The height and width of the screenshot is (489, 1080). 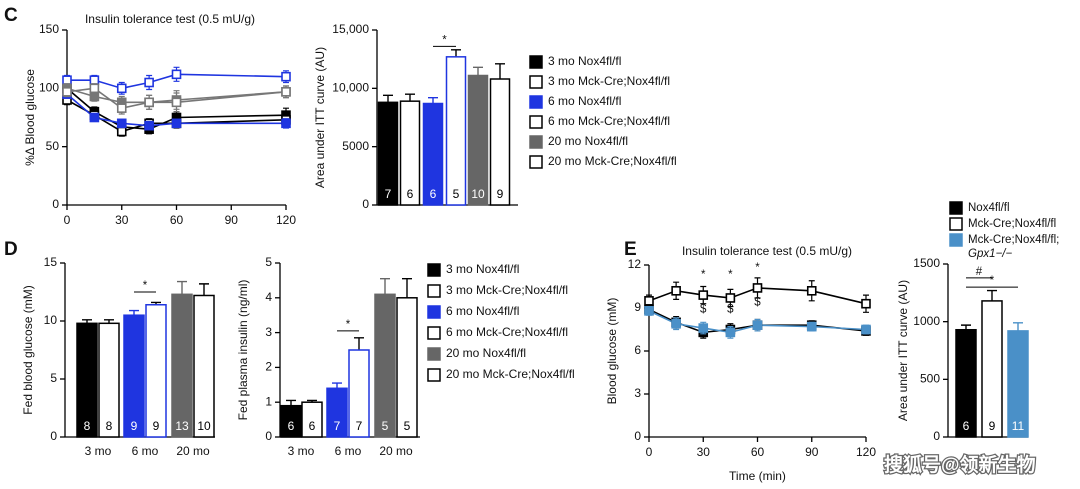 I want to click on n-label: 9, so click(x=134, y=426).